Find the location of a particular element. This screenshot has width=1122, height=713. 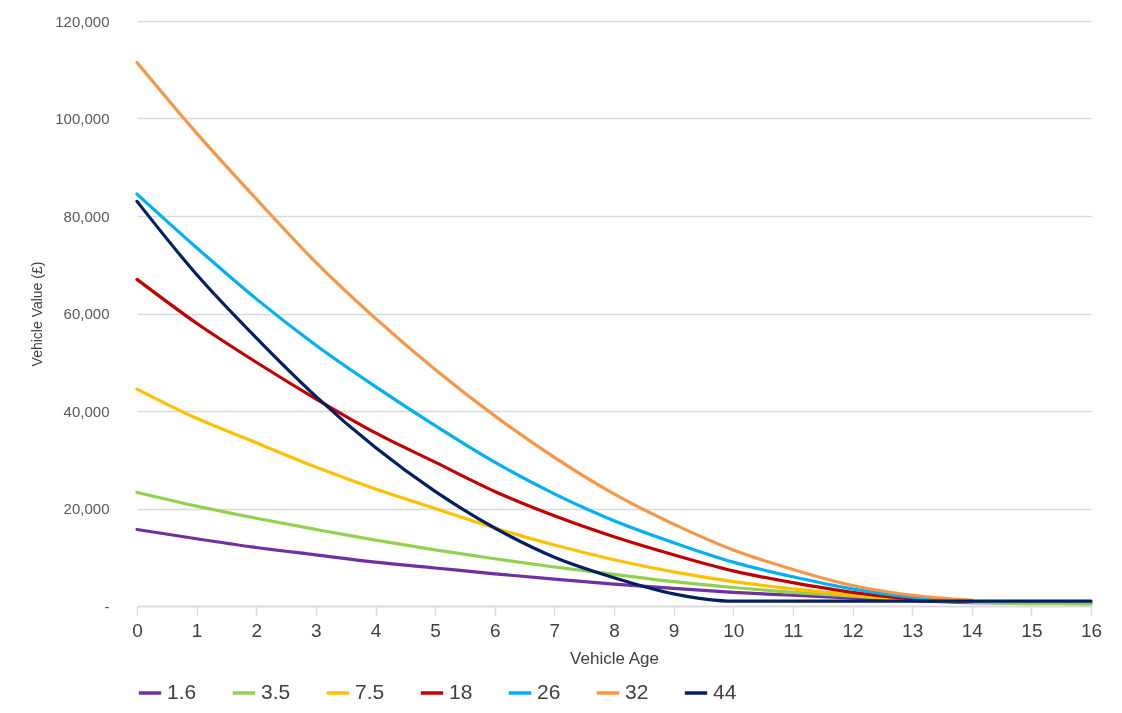

x-tick-label: 9 is located at coordinates (674, 630).